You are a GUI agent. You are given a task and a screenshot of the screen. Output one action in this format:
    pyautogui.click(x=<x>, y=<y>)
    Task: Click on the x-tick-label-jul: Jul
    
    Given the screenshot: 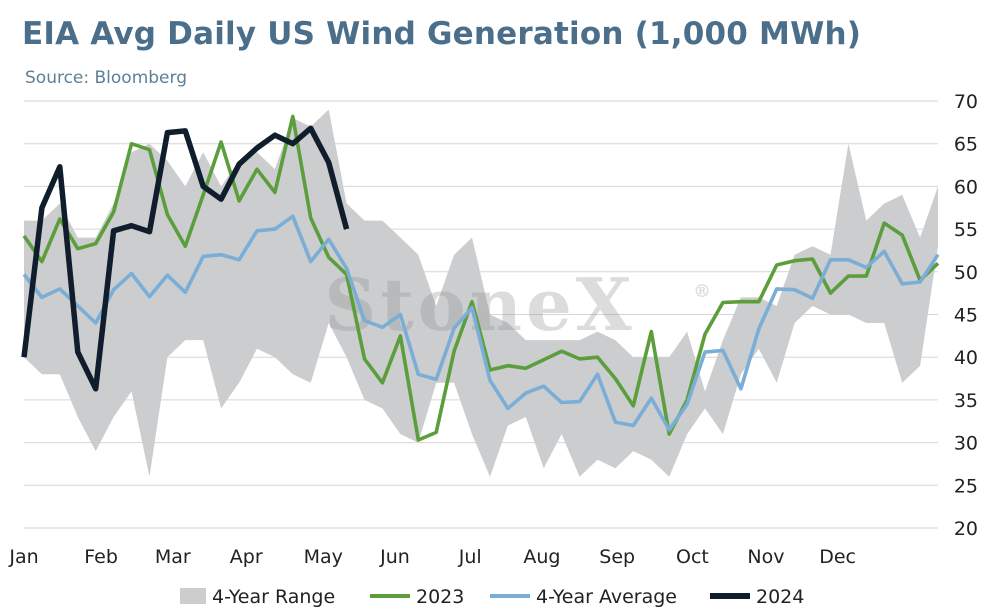 What is the action you would take?
    pyautogui.click(x=470, y=557)
    